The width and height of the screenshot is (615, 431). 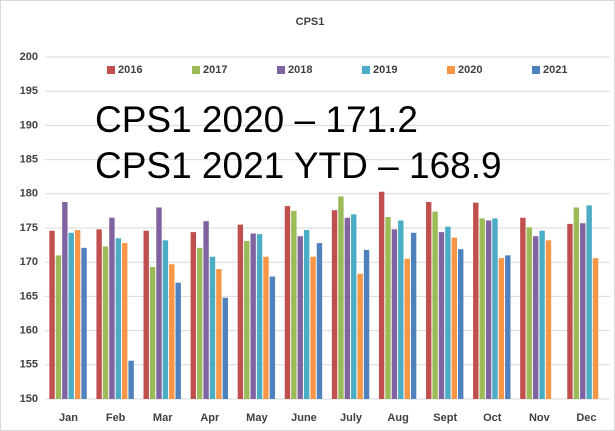 I want to click on legend-label: 2021, so click(x=555, y=70).